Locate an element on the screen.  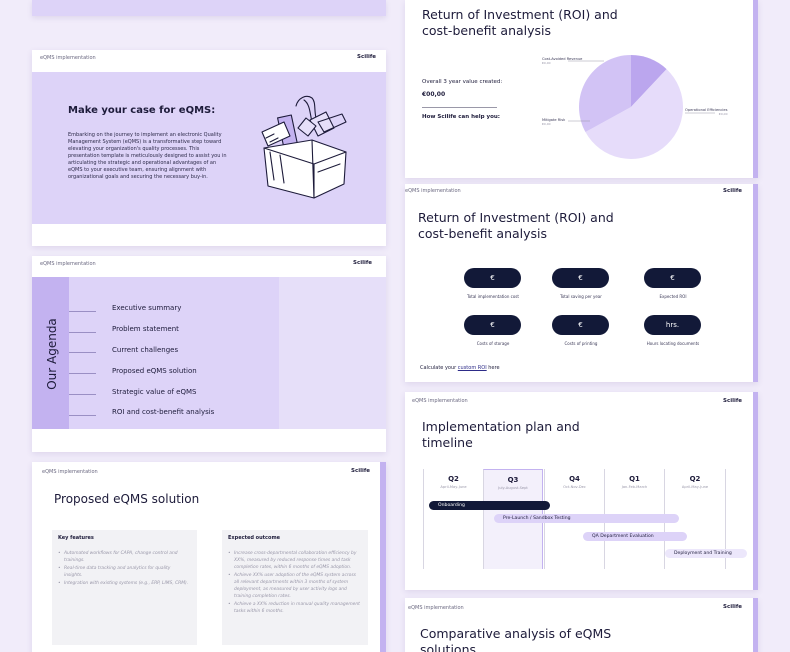
agenda-right-panel is located at coordinates (332, 353).